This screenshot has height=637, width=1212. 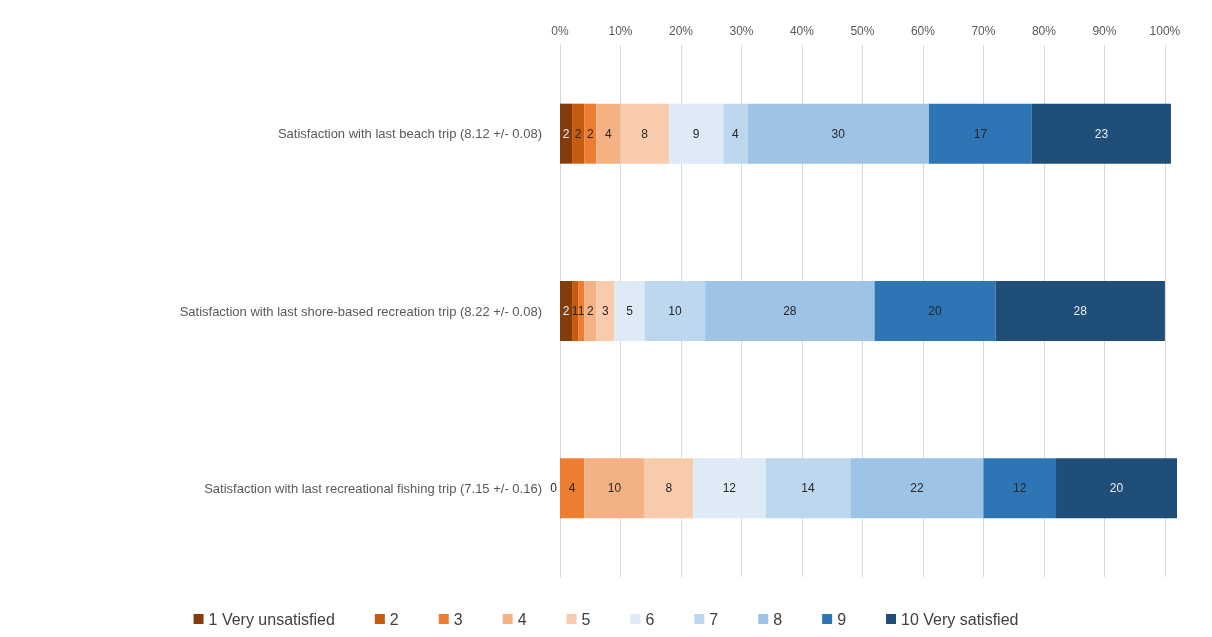 I want to click on legend-label: 8, so click(x=778, y=619).